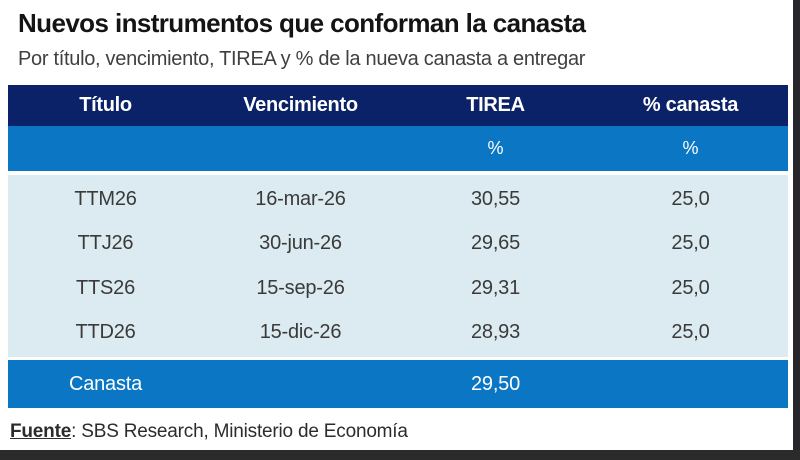 The image size is (800, 460). I want to click on cell-tirea: 29,31, so click(495, 287).